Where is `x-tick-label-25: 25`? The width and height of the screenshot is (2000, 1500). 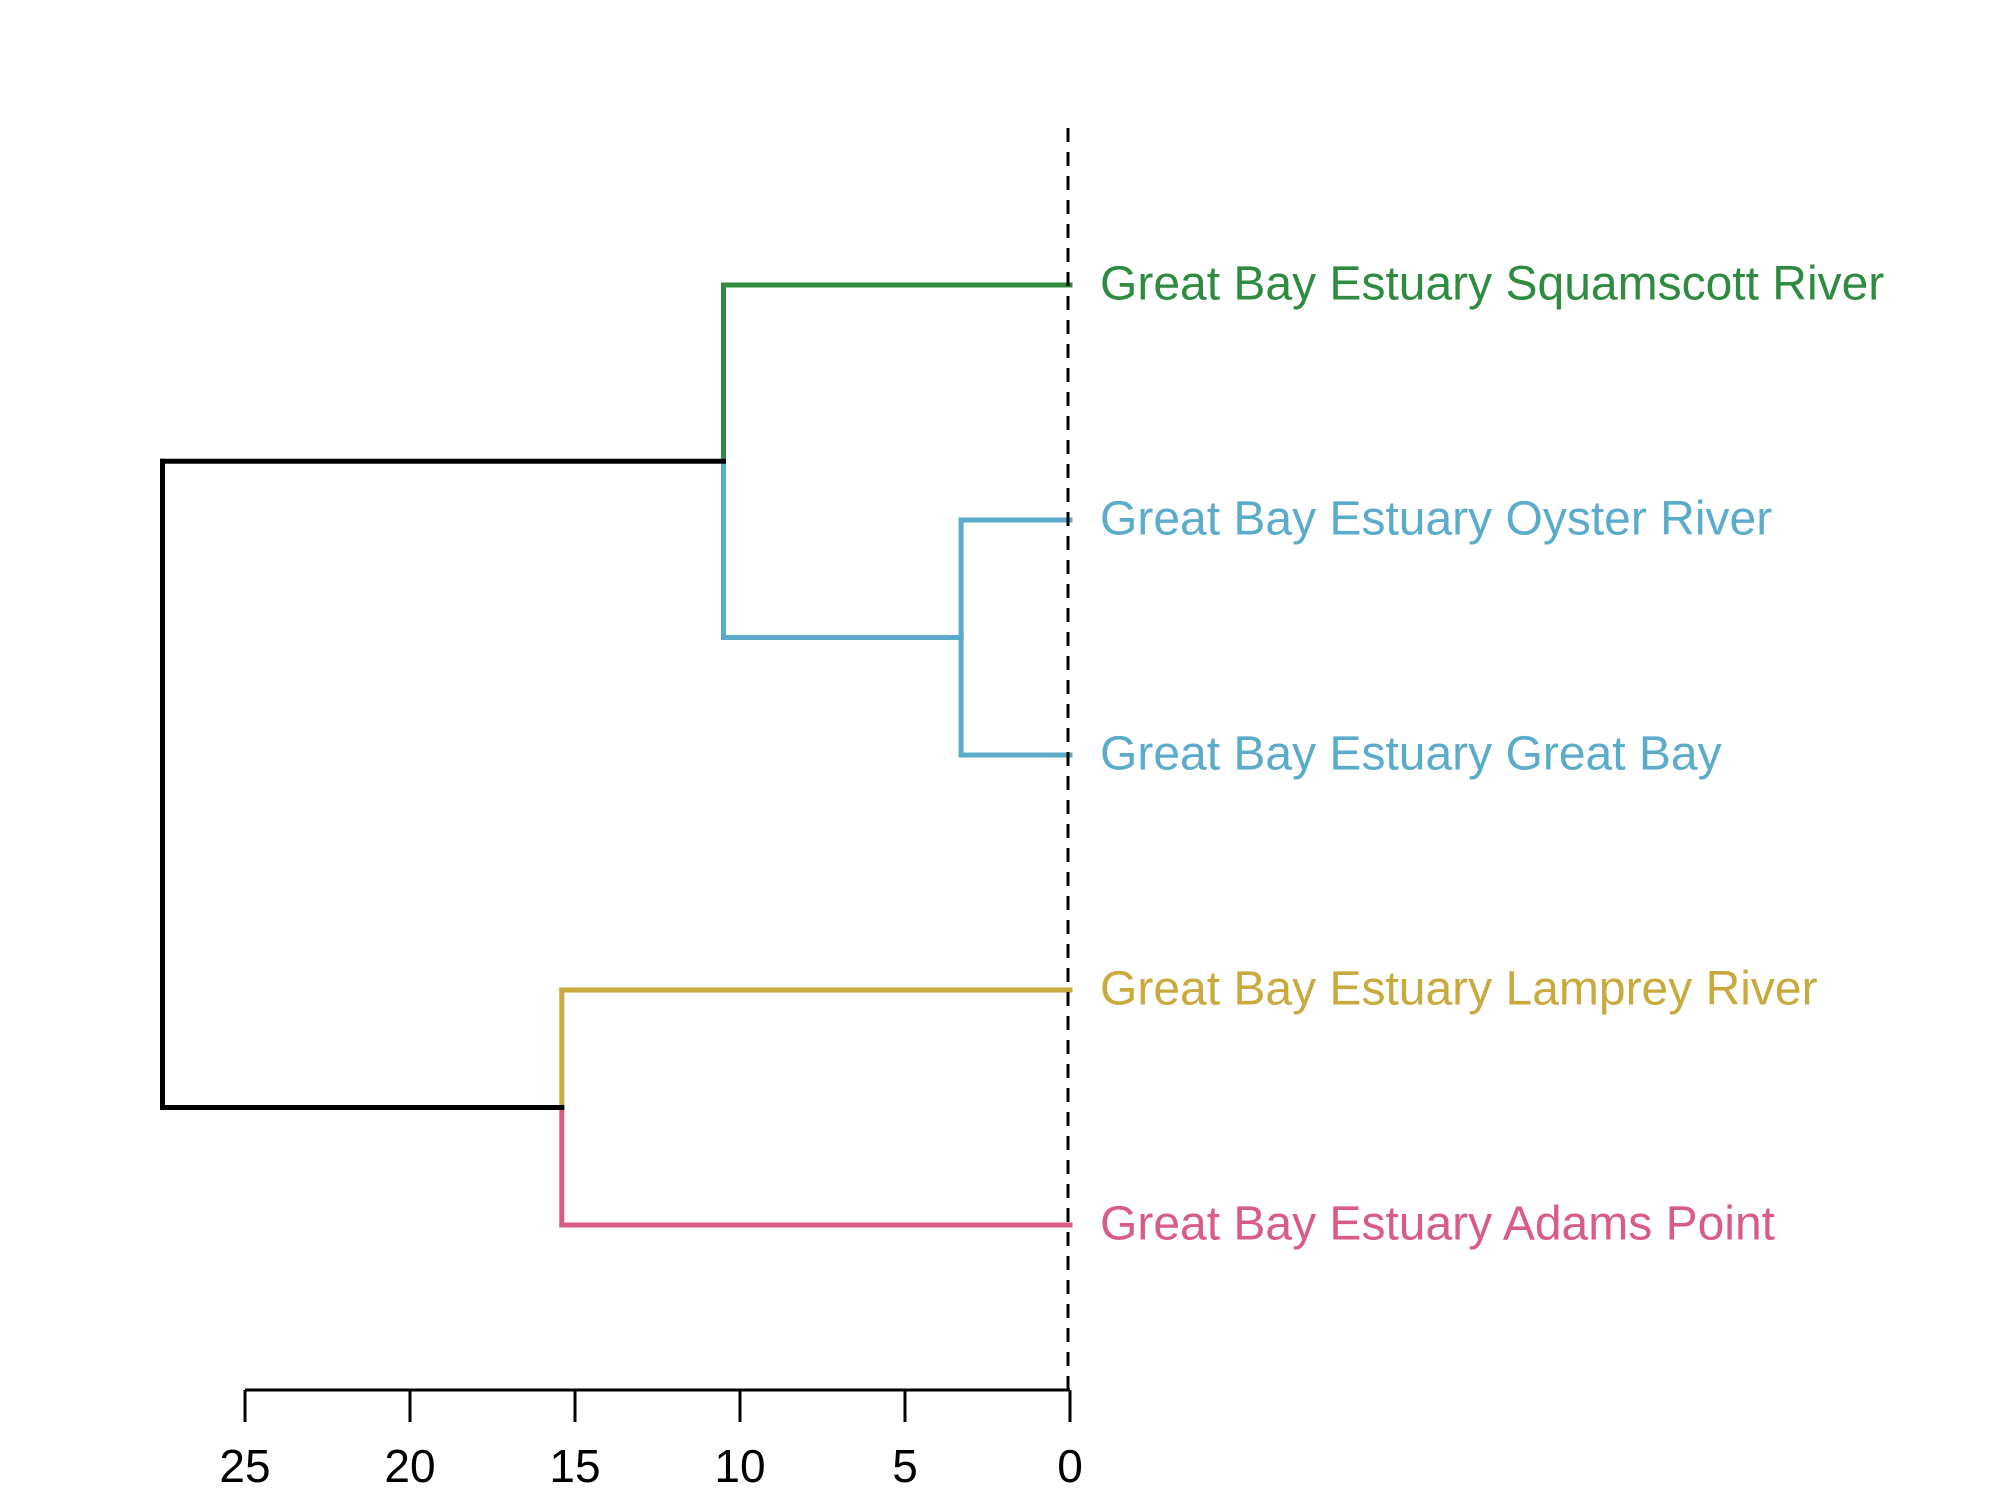 x-tick-label-25: 25 is located at coordinates (244, 1466).